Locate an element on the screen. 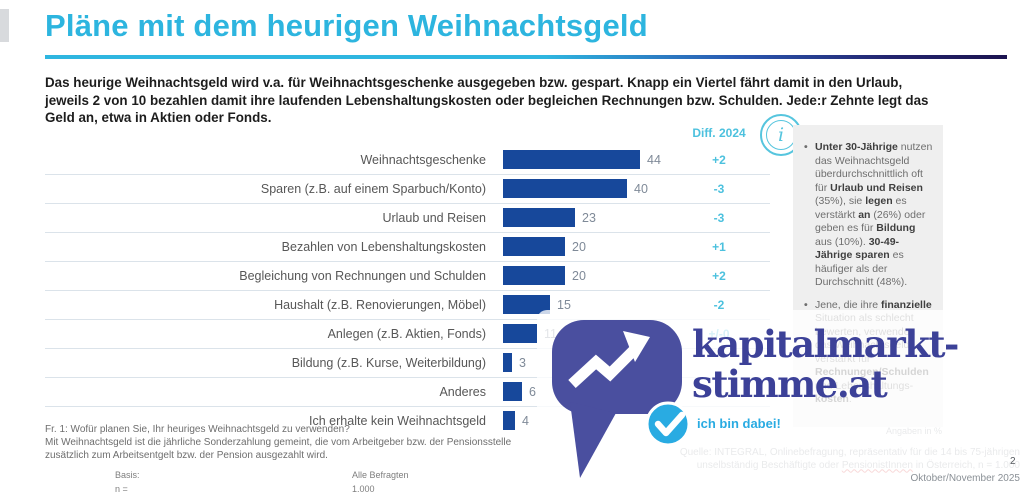 Image resolution: width=1024 pixels, height=494 pixels. value-label: 15 is located at coordinates (564, 305).